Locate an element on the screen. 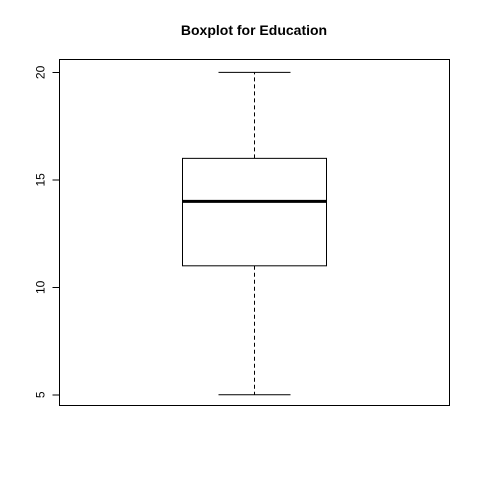 Image resolution: width=480 pixels, height=485 pixels. y-tick-label: 15 is located at coordinates (41, 180).